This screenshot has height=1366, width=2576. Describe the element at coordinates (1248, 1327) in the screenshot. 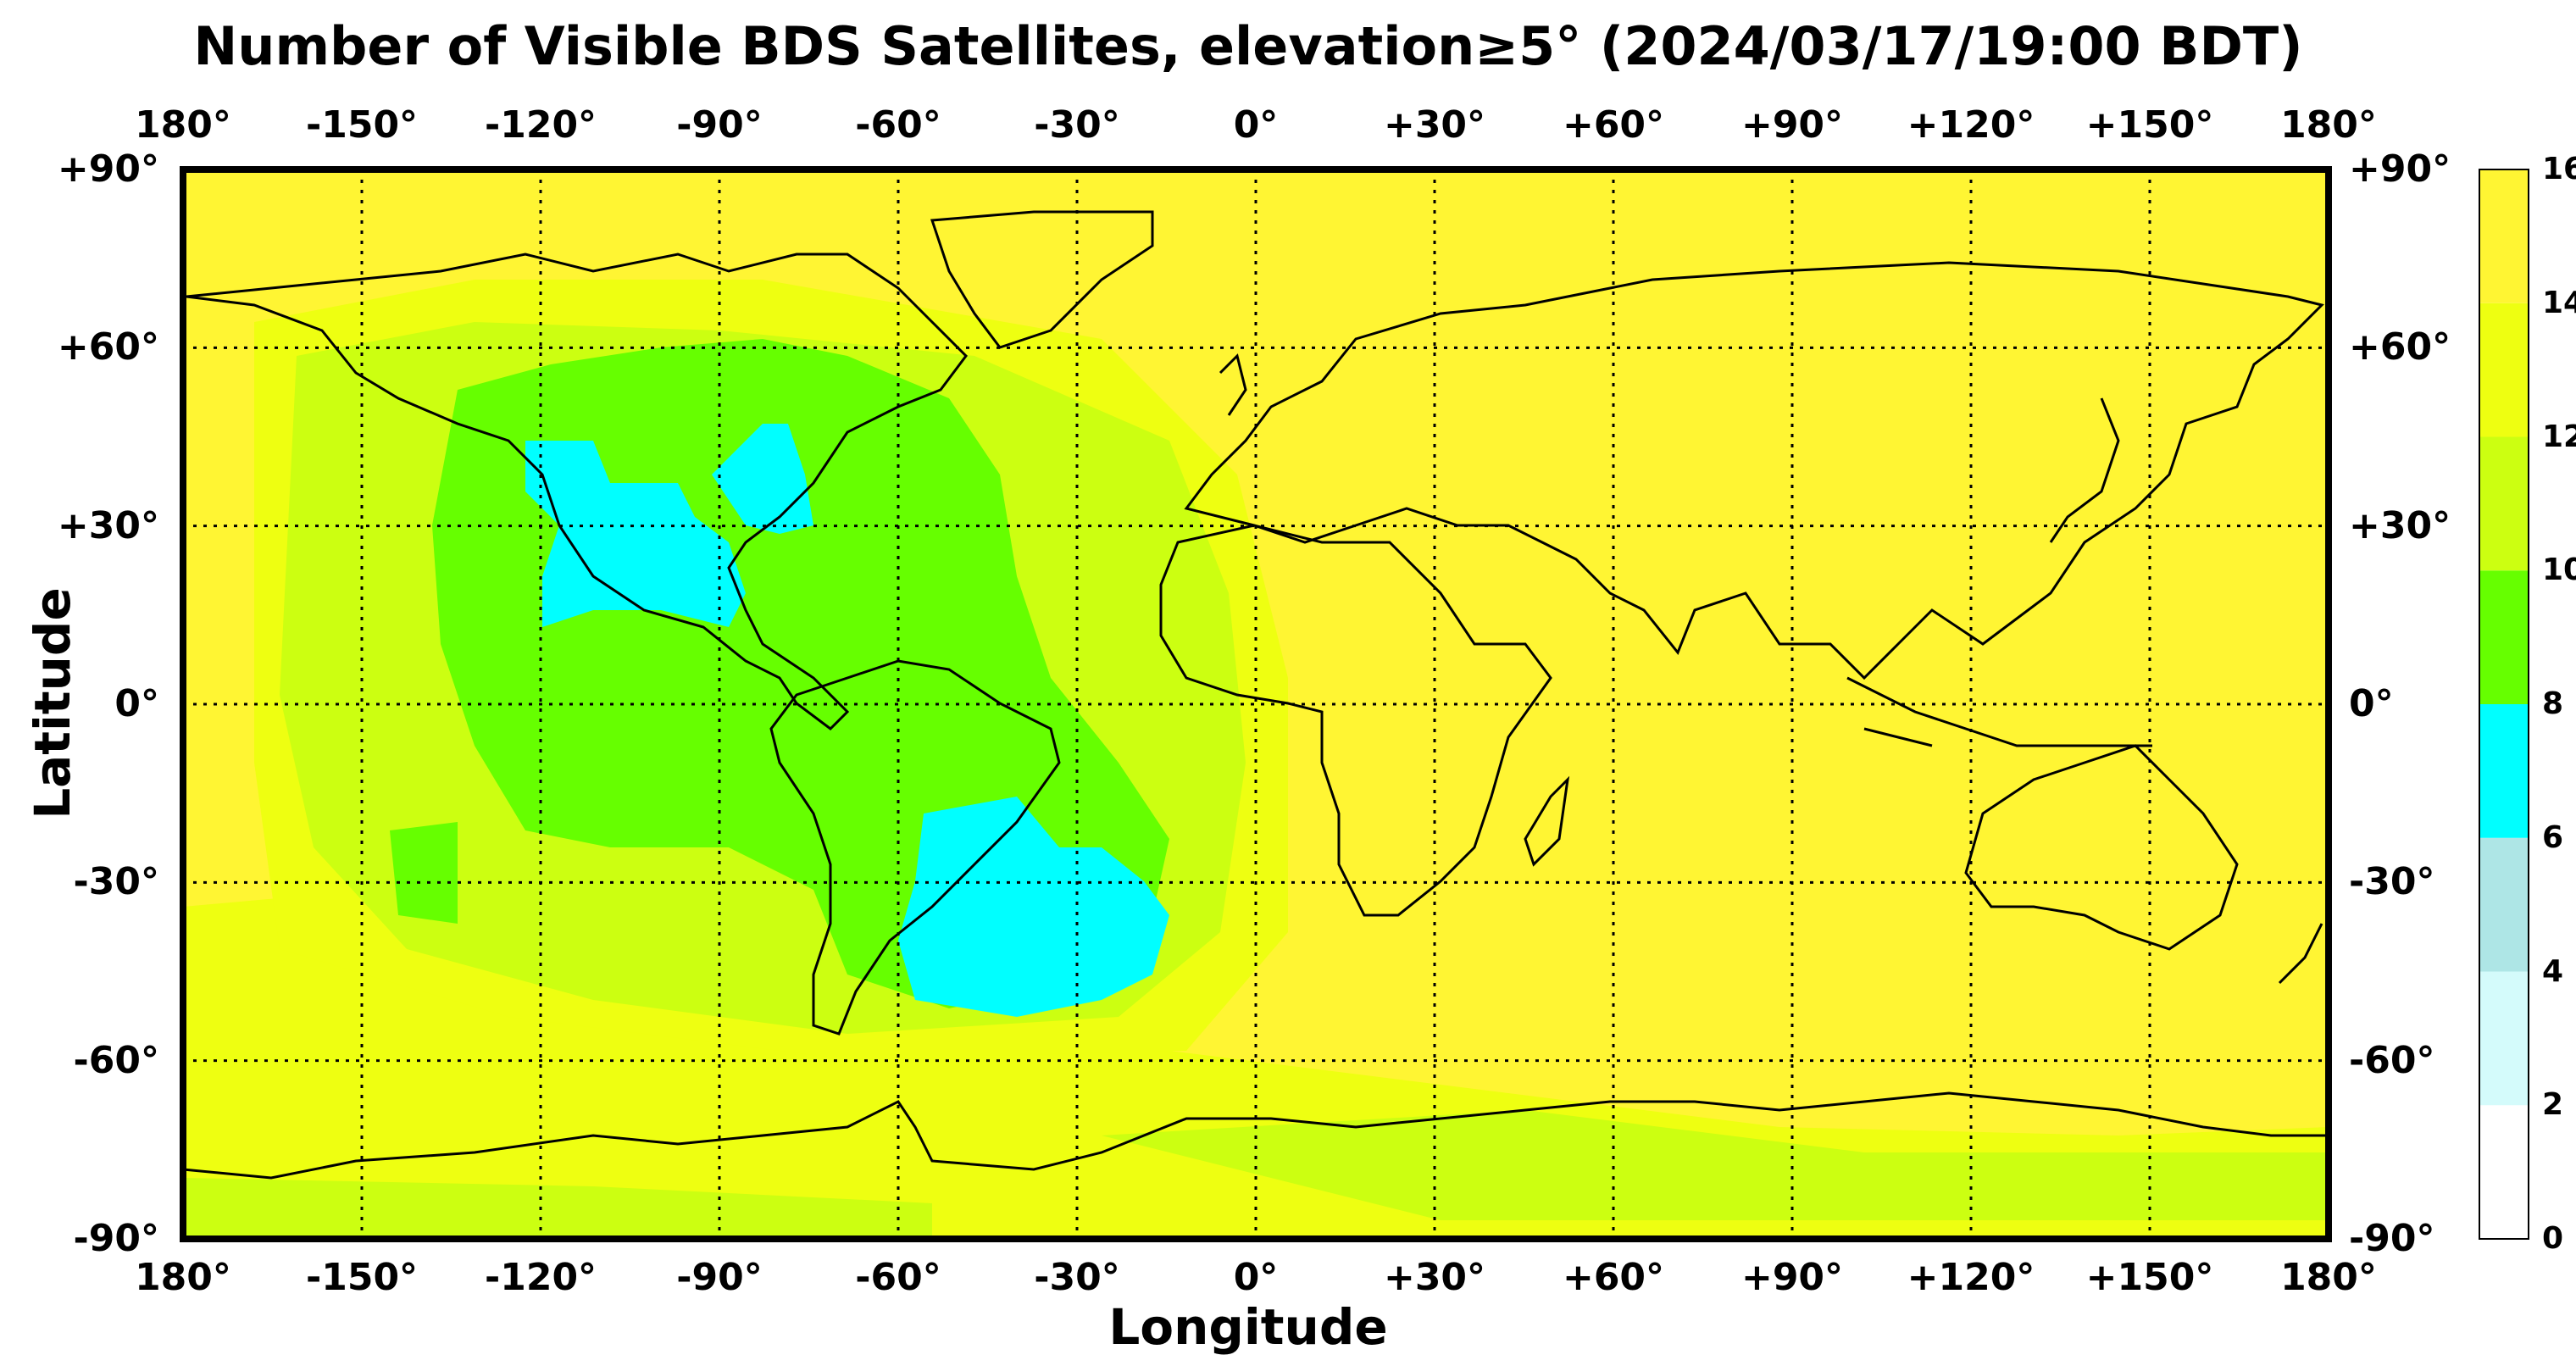

I see `x-axis-label: Longitude` at that location.